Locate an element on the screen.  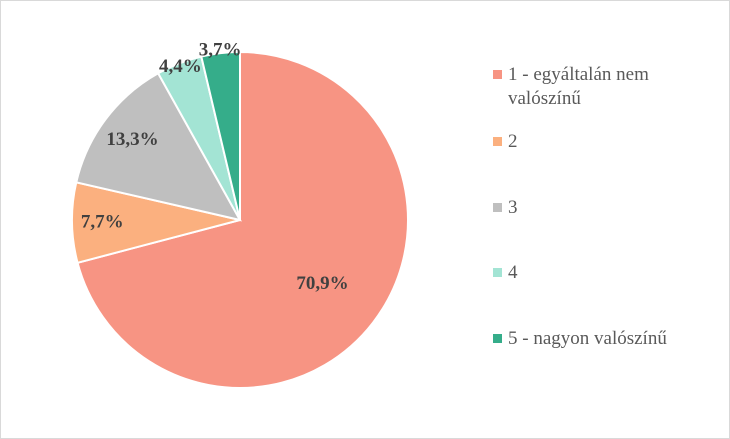
legend-item-4: 4 is located at coordinates (609, 273).